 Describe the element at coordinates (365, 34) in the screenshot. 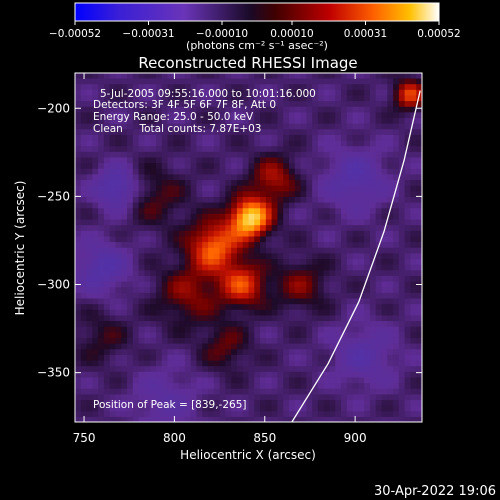

I see `colorbar-tick-label: 0.00031` at that location.